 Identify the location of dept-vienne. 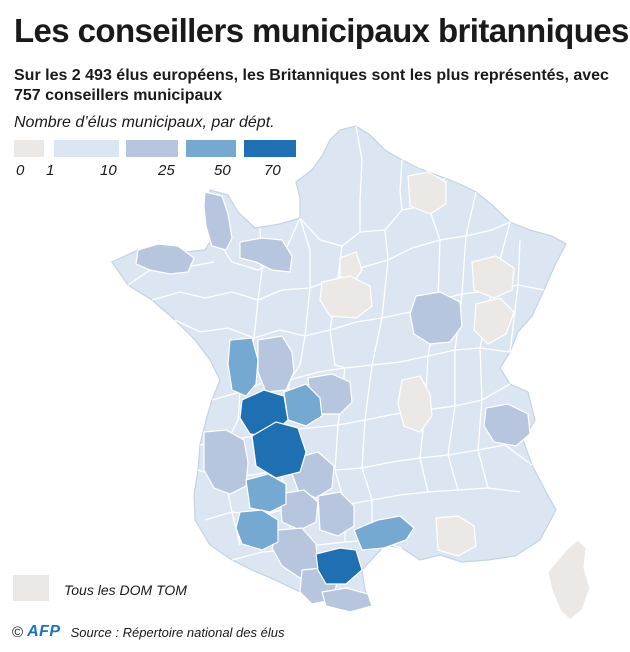
(276, 364).